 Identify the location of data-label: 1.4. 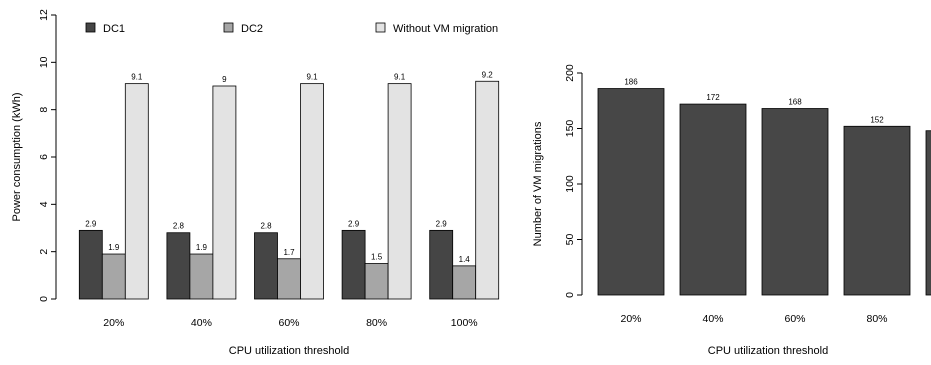
(465, 259).